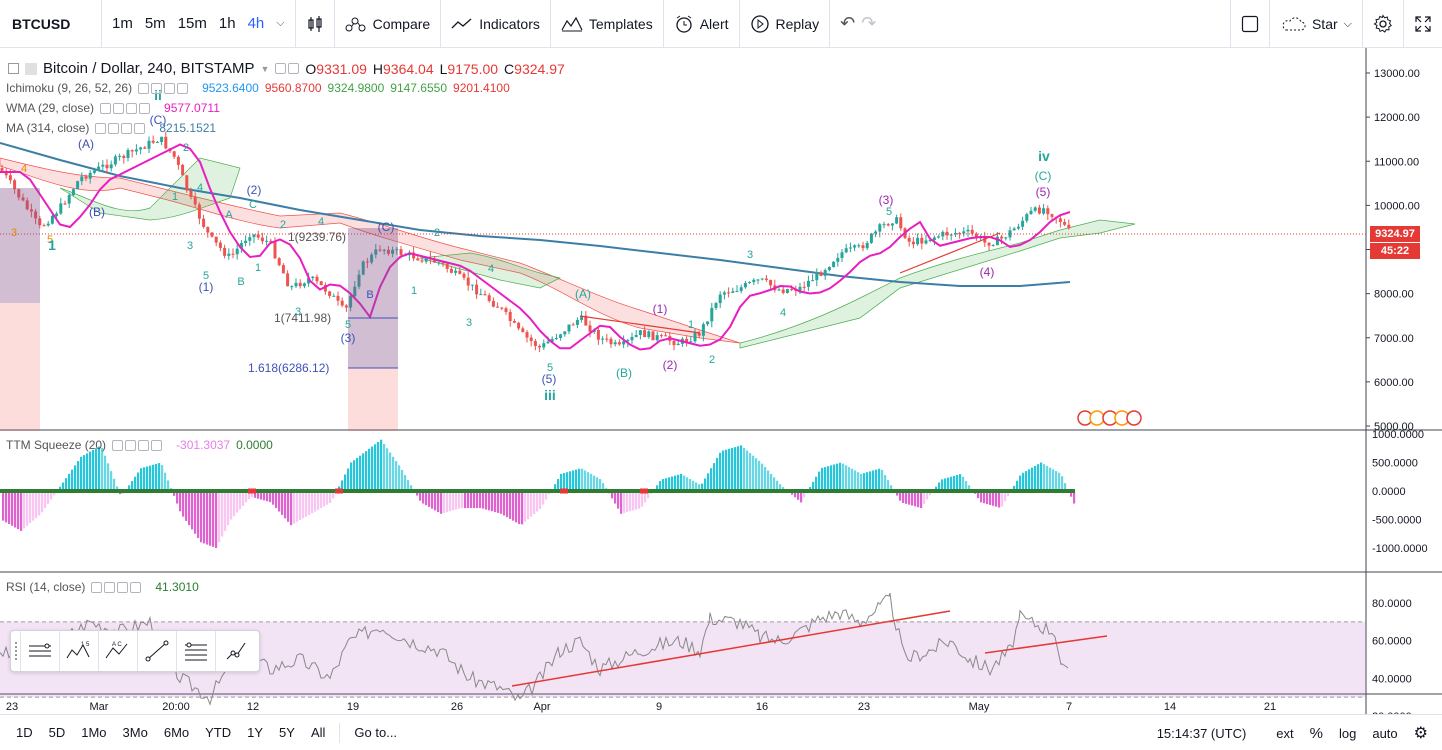  Describe the element at coordinates (227, 23) in the screenshot. I see `interval-1h: 1h` at that location.